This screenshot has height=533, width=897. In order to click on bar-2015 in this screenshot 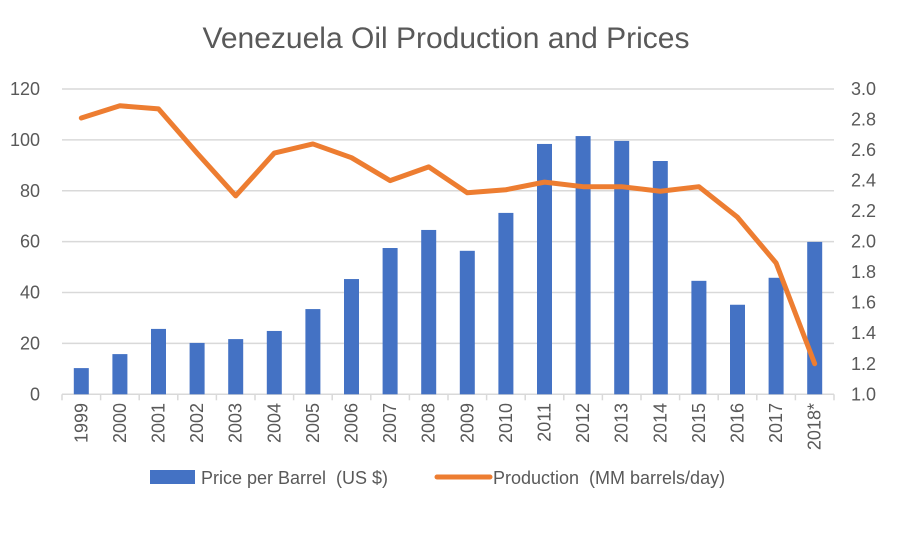, I will do `click(699, 337)`.